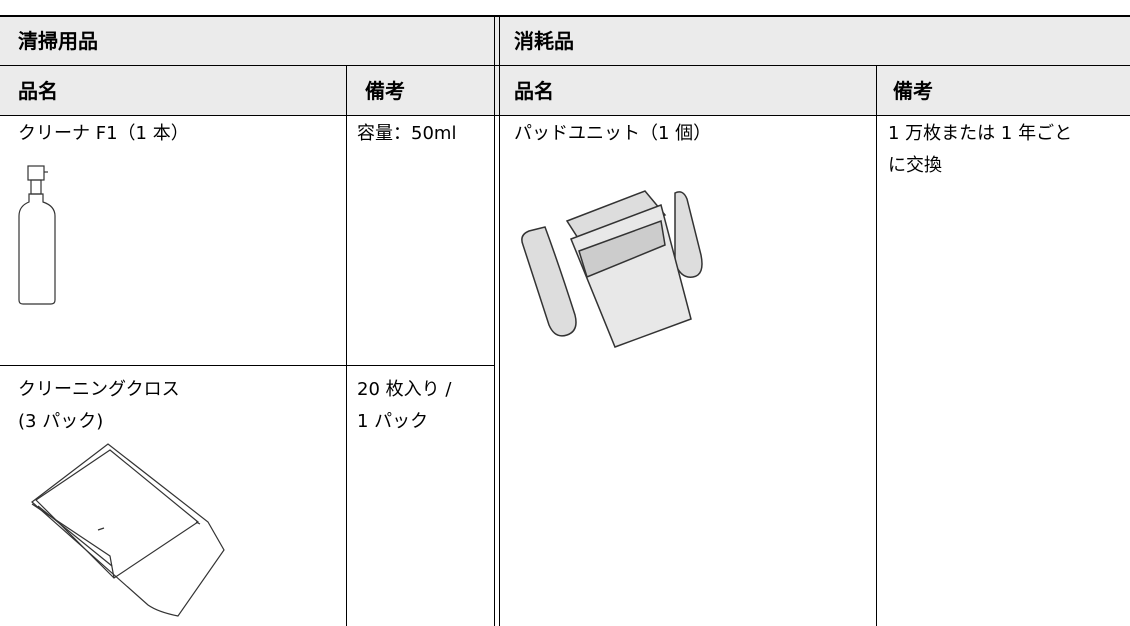 The image size is (1130, 626). What do you see at coordinates (544, 41) in the screenshot?
I see `section-title: 消耗品` at bounding box center [544, 41].